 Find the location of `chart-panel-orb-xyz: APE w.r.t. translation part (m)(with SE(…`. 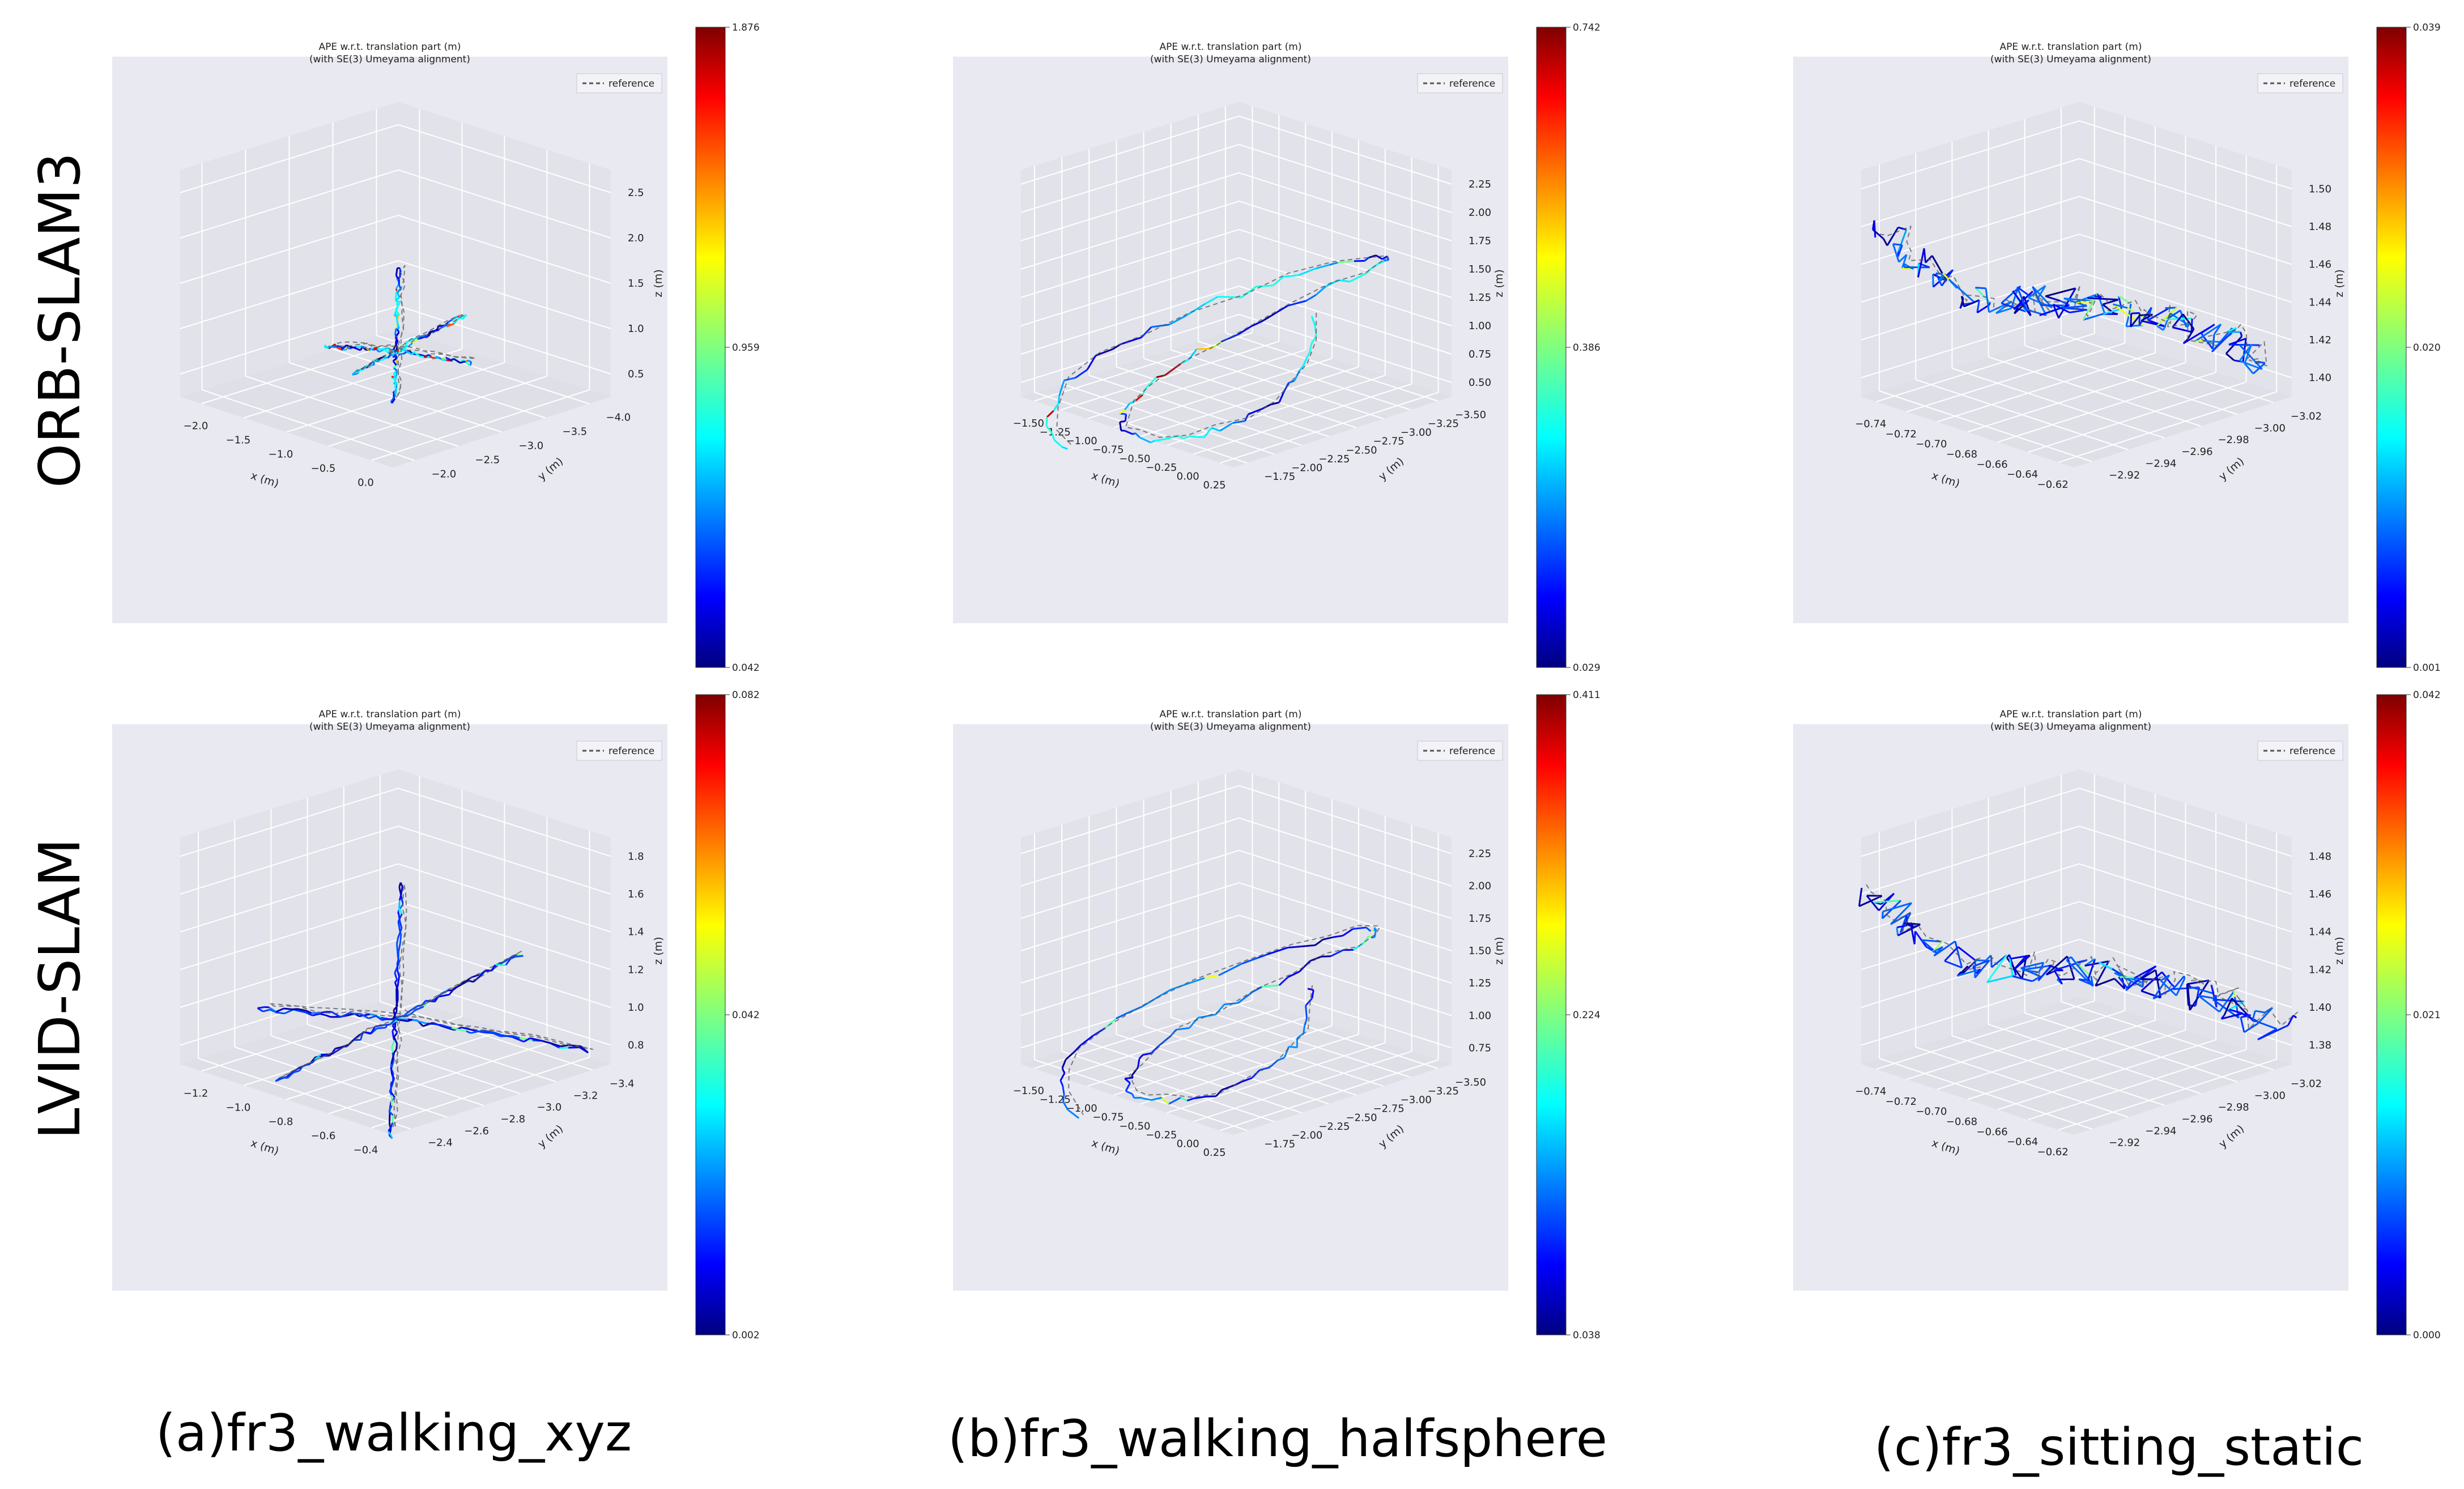

chart-panel-orb-xyz: APE w.r.t. translation part (m)(with SE(… is located at coordinates (436, 348).